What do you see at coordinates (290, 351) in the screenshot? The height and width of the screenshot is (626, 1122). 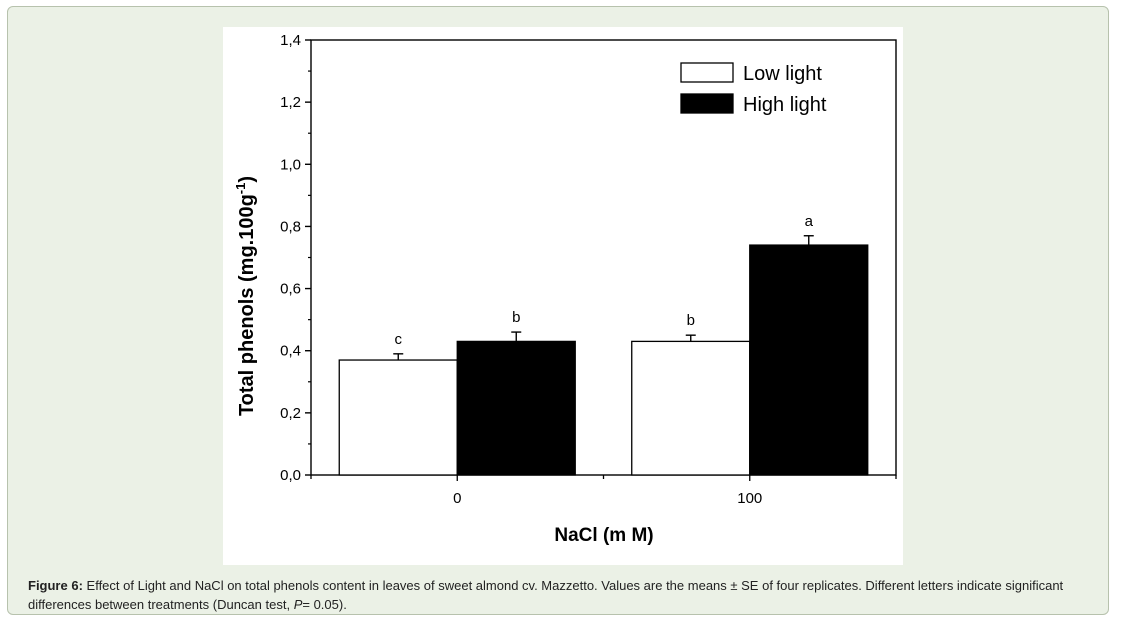 I see `y-tick-label: 0,4` at bounding box center [290, 351].